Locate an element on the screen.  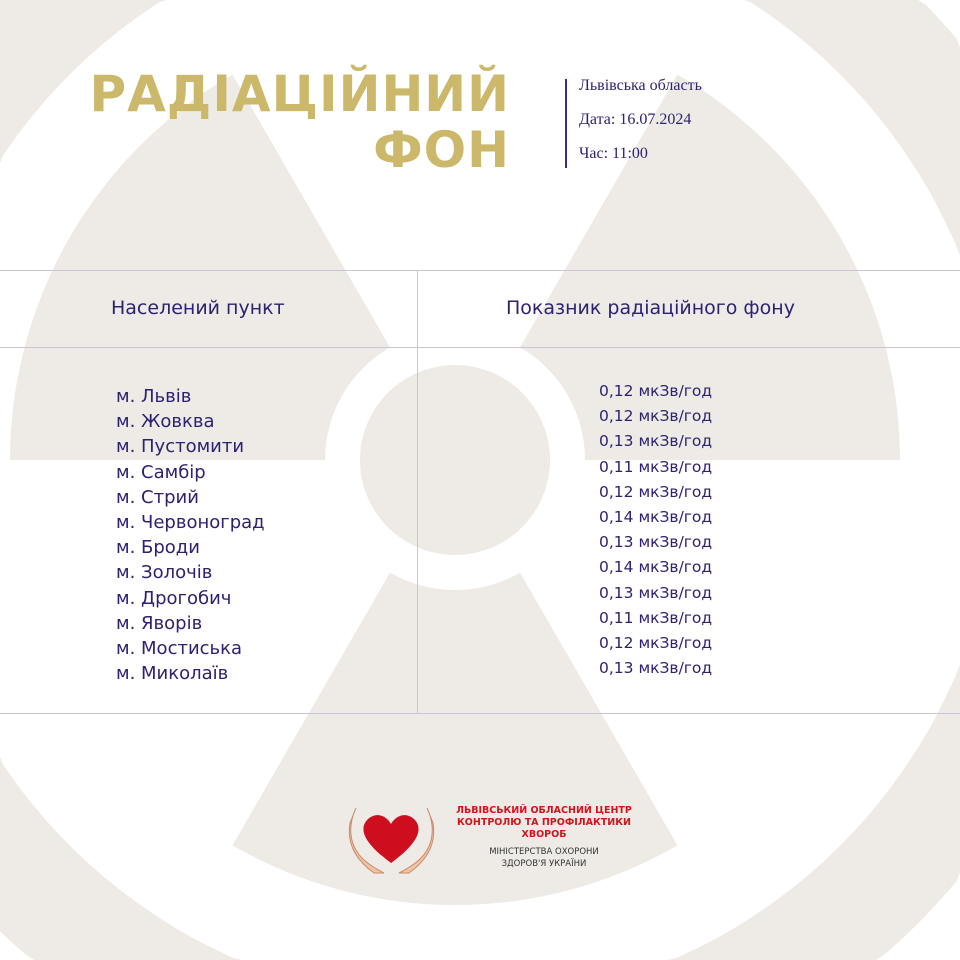
city-cell: м. Пустомити is located at coordinates (180, 447).